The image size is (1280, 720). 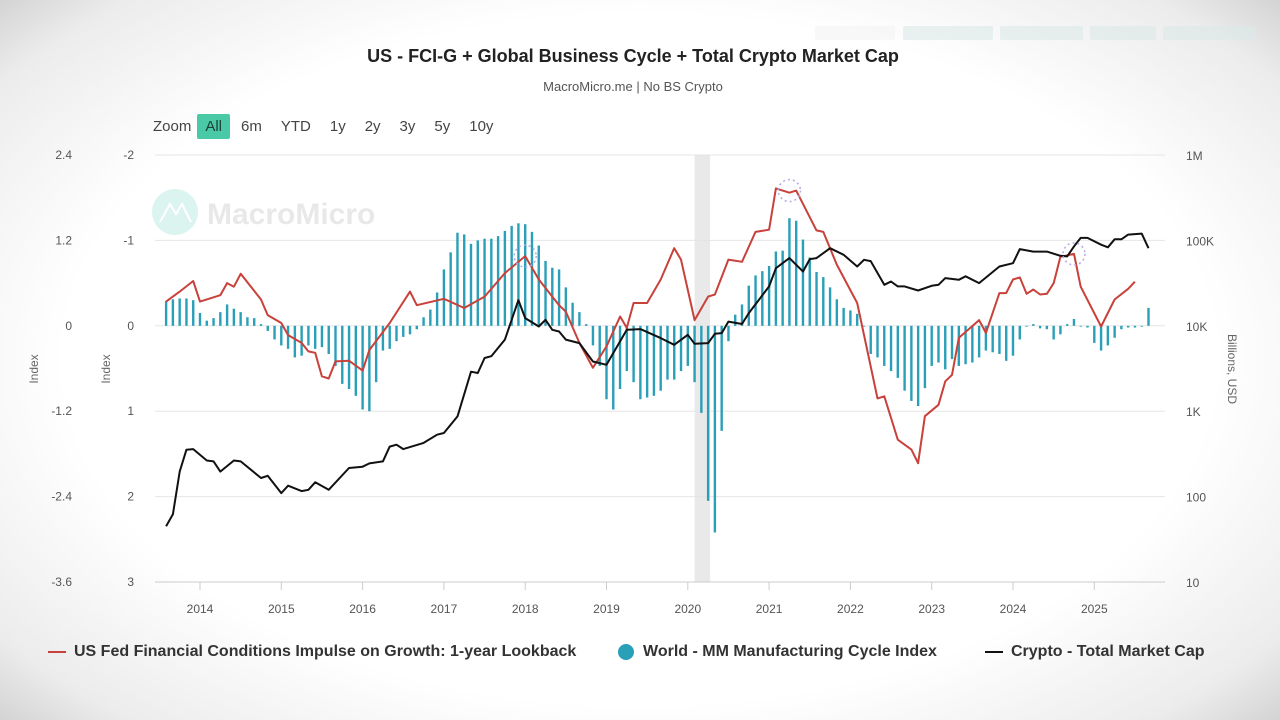 I want to click on zoom-5y-button: 5y, so click(x=442, y=126).